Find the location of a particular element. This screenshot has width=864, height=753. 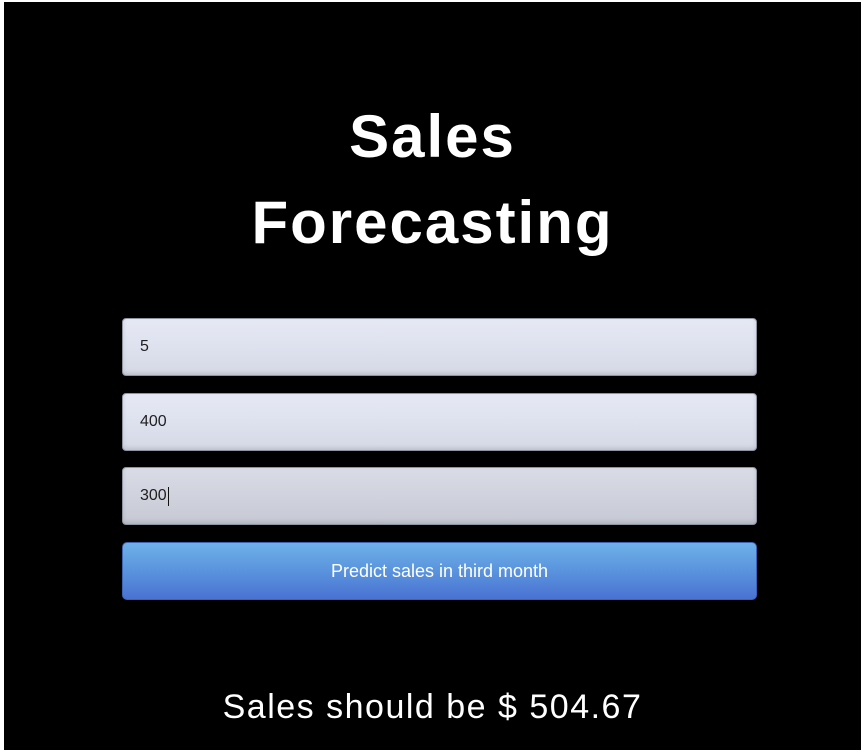

second-month-value: 400 is located at coordinates (153, 421).